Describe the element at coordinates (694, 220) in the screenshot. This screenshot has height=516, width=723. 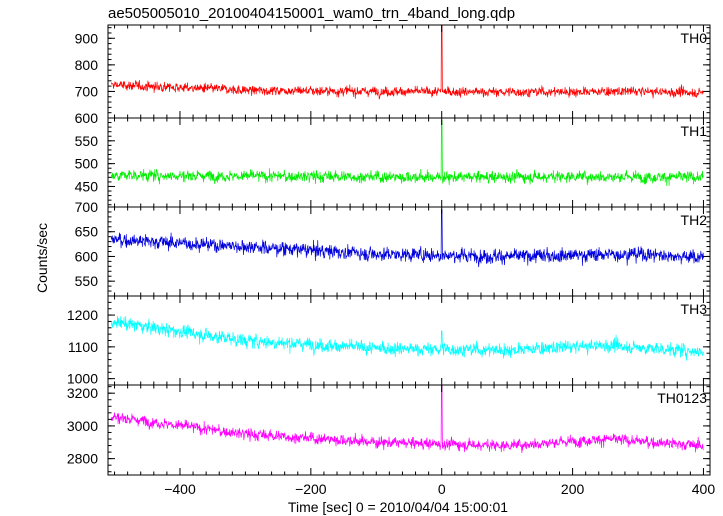
I see `series-name: TH2` at that location.